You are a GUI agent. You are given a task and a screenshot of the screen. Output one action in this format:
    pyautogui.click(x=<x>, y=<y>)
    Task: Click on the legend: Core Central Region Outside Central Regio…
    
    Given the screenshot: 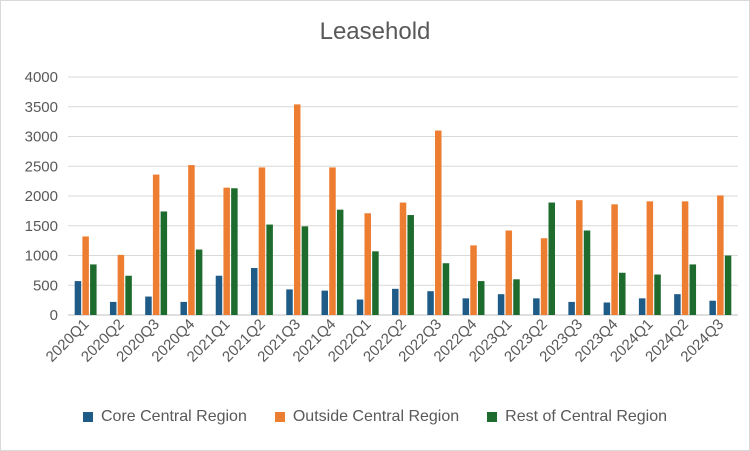 What is the action you would take?
    pyautogui.click(x=375, y=417)
    